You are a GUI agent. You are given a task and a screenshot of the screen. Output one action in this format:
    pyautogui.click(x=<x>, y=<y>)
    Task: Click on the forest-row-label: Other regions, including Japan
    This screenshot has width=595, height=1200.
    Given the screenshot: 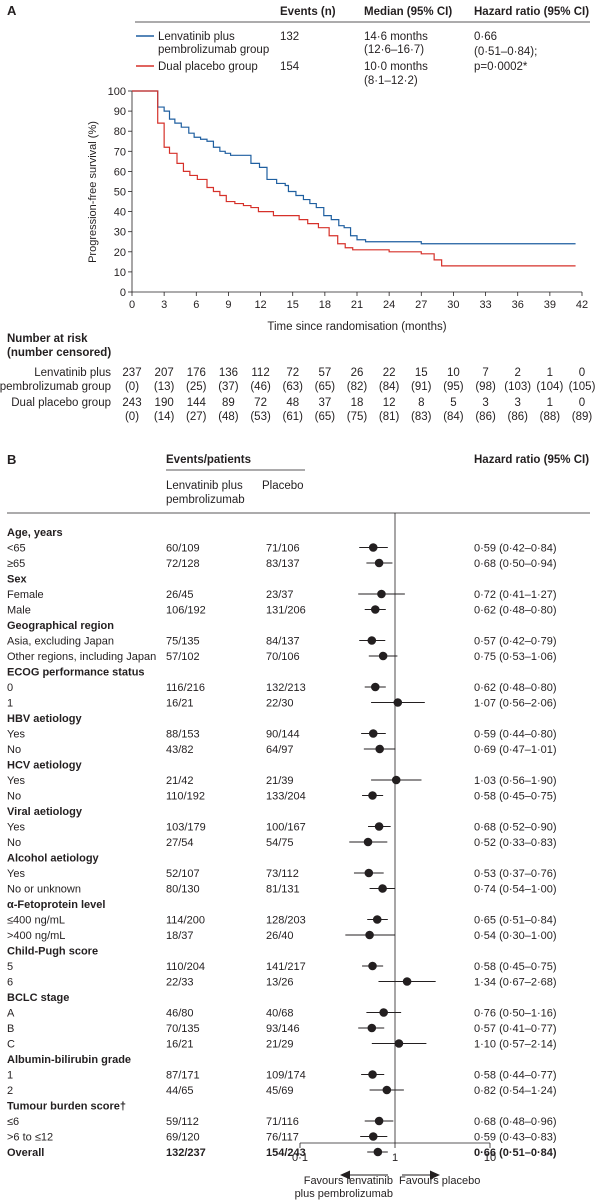 What is the action you would take?
    pyautogui.click(x=81, y=657)
    